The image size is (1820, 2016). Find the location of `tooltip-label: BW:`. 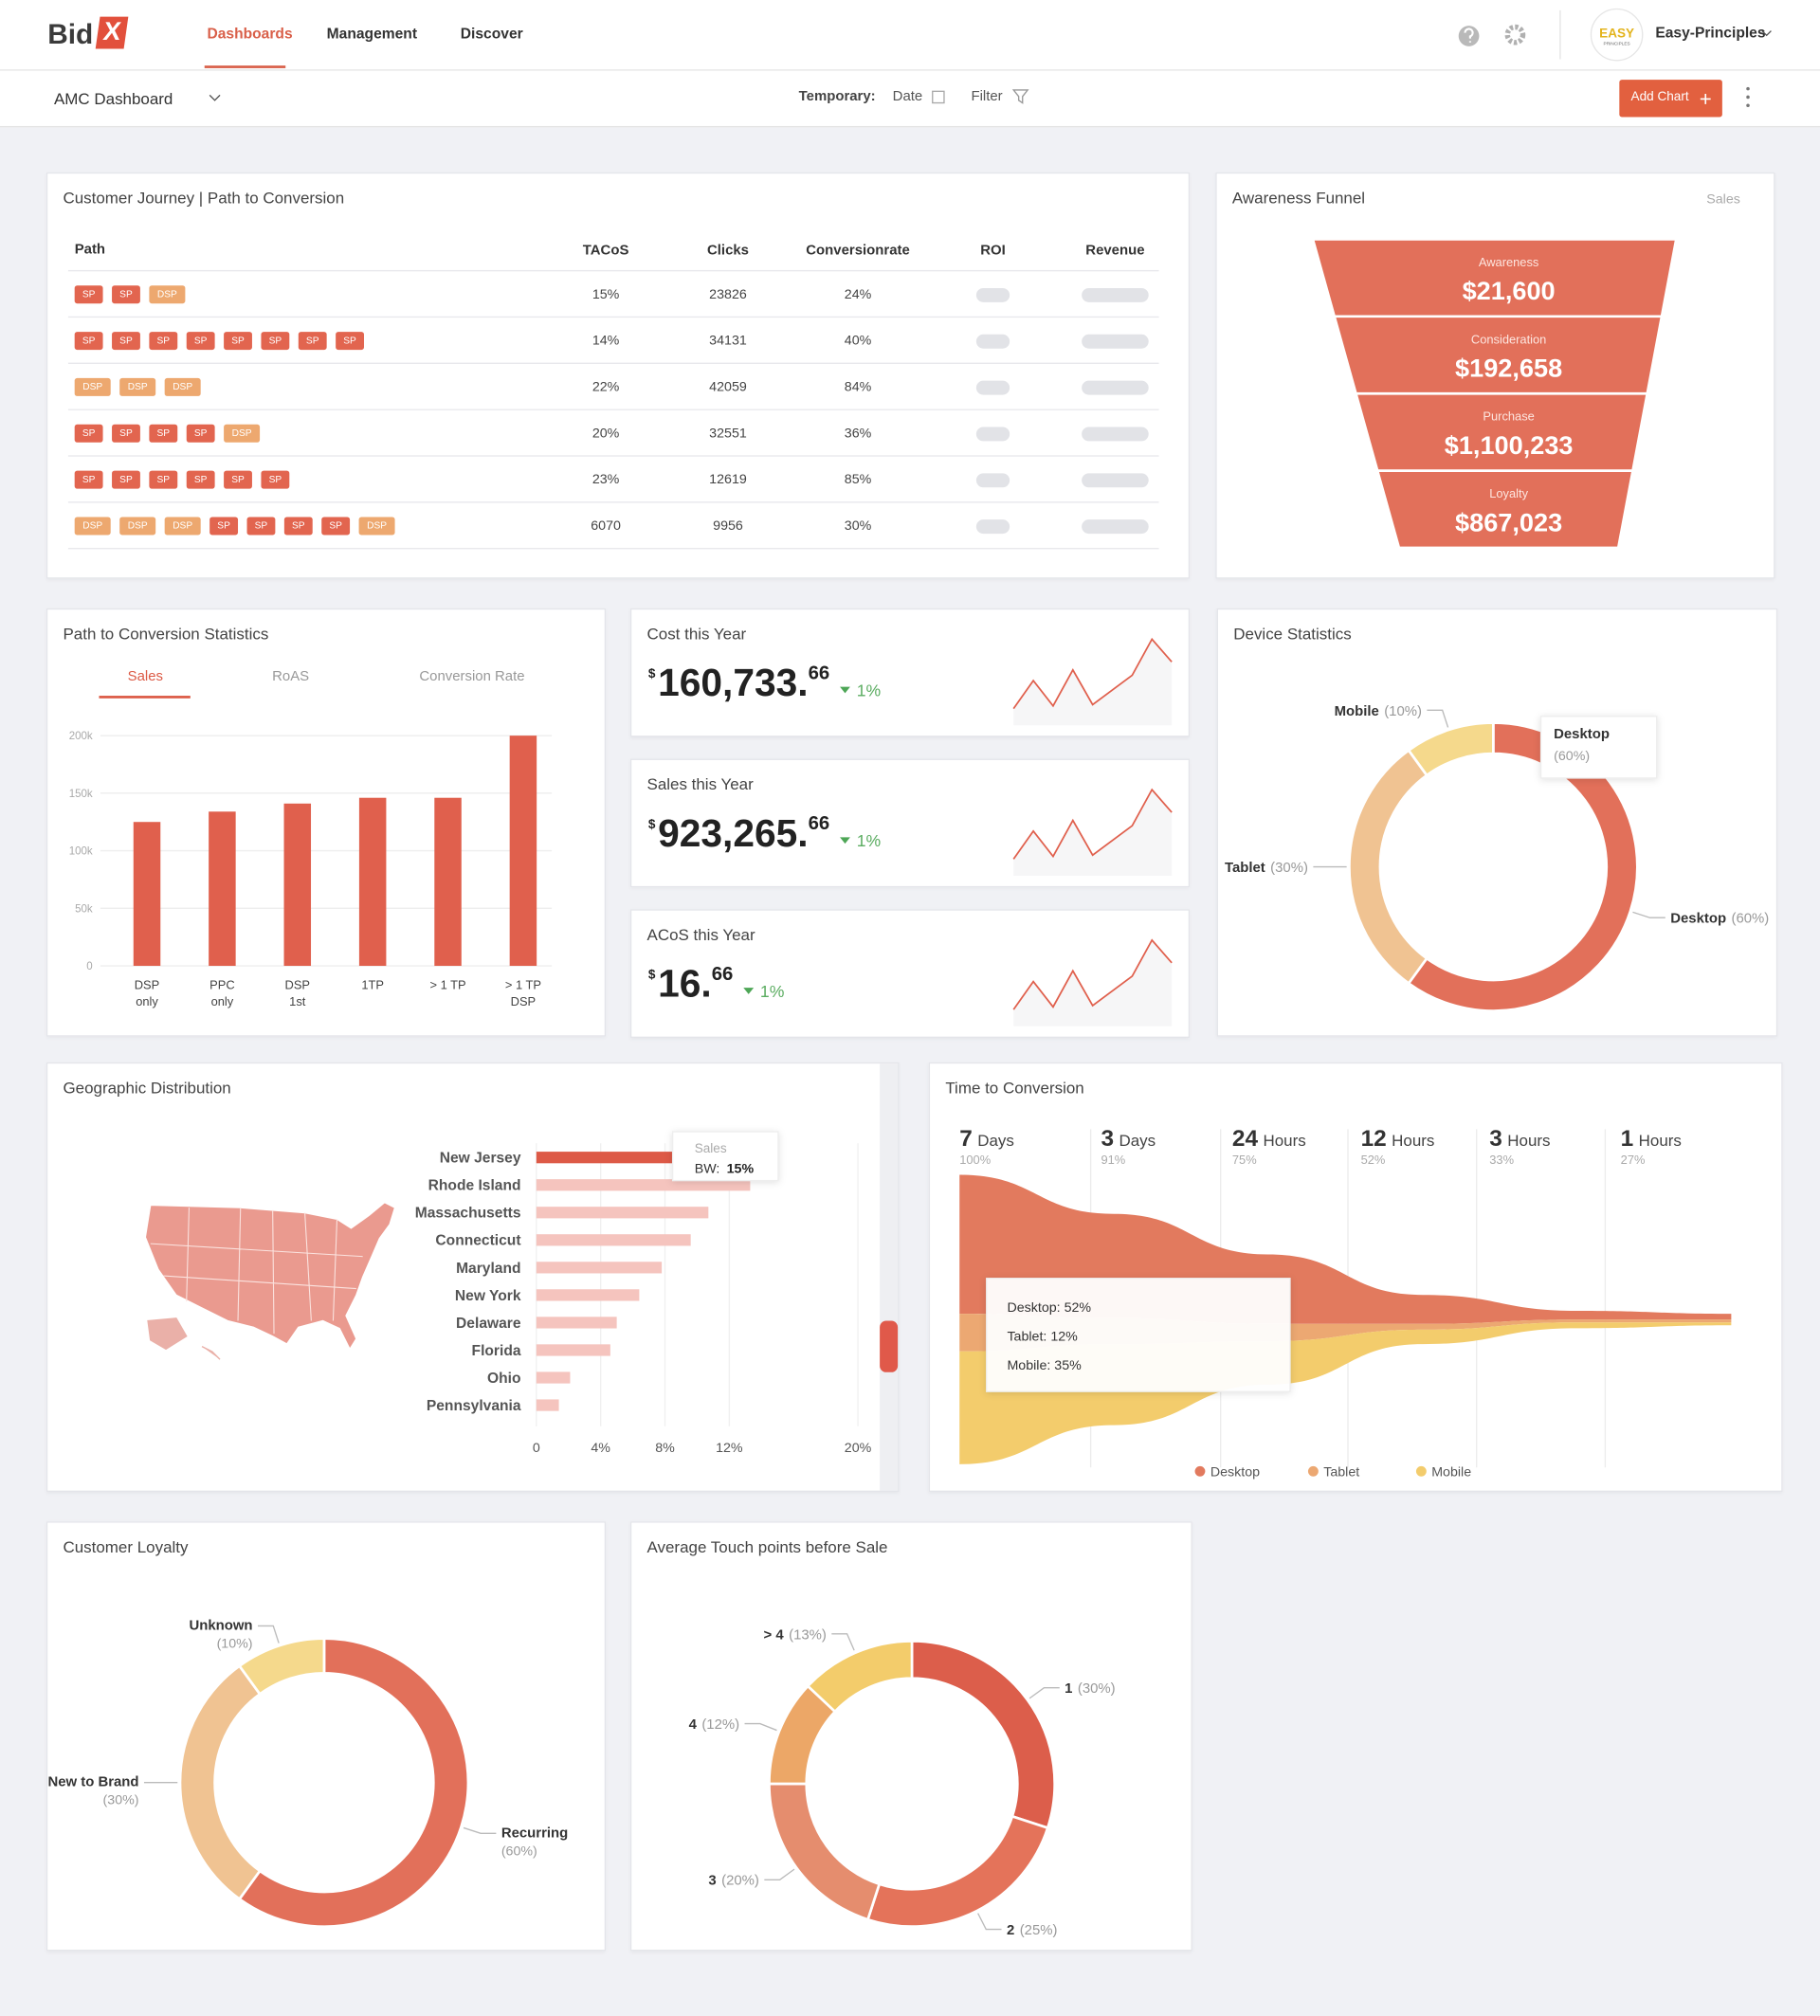

tooltip-label: BW: is located at coordinates (707, 1168).